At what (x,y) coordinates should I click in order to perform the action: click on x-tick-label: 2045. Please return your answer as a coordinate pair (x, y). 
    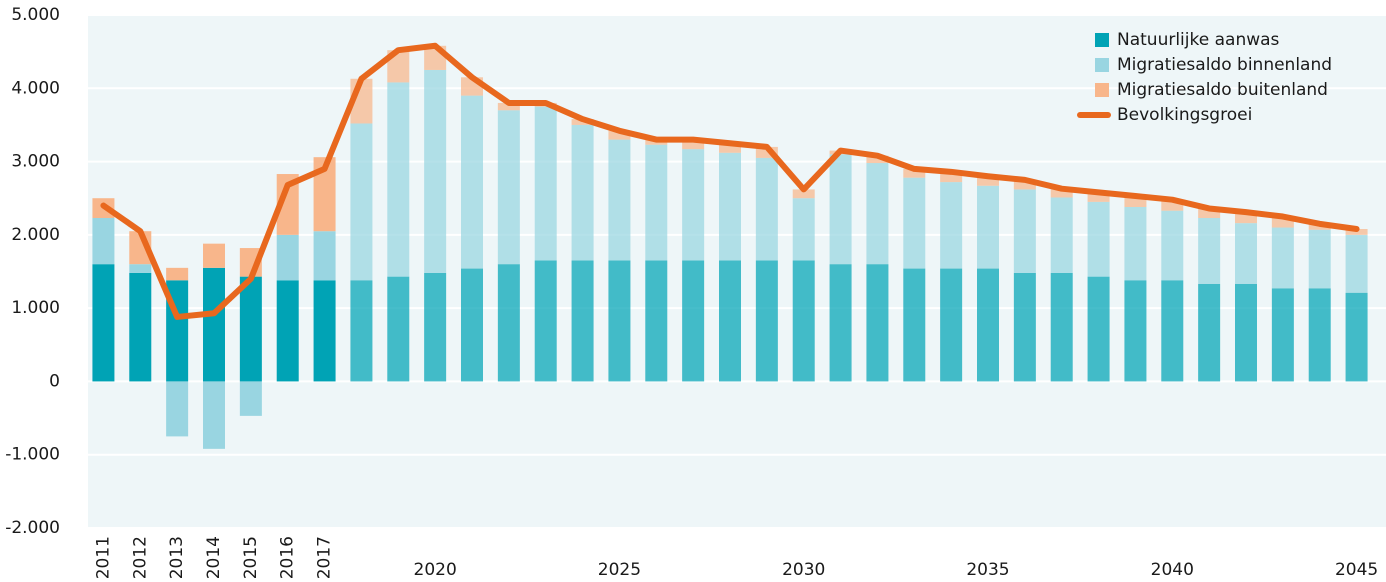
    Looking at the image, I should click on (1356, 570).